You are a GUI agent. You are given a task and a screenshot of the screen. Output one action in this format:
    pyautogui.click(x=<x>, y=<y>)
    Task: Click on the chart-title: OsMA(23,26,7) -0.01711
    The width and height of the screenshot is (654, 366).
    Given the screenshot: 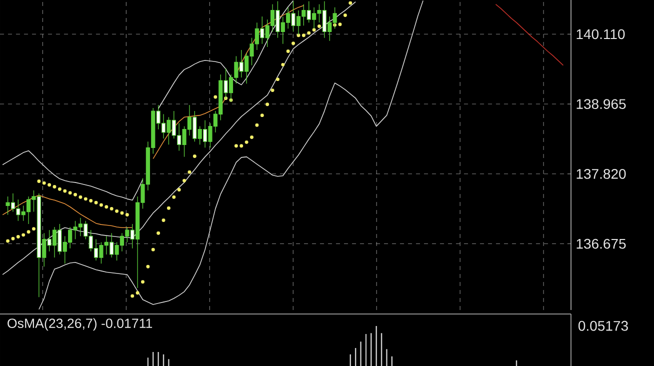 What is the action you would take?
    pyautogui.click(x=80, y=324)
    